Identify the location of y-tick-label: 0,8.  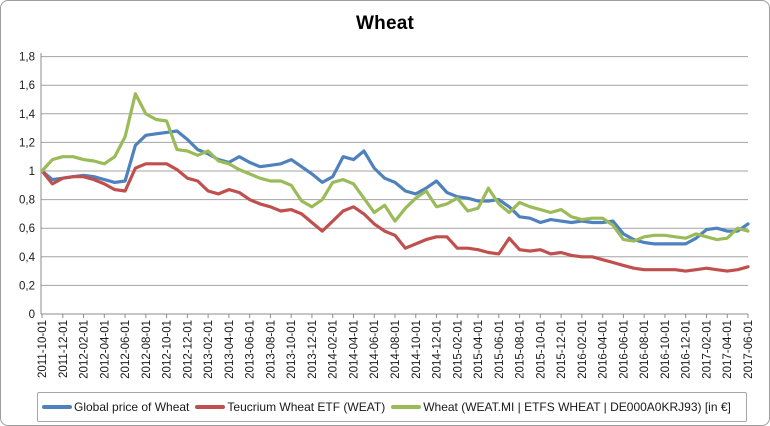
(27, 201).